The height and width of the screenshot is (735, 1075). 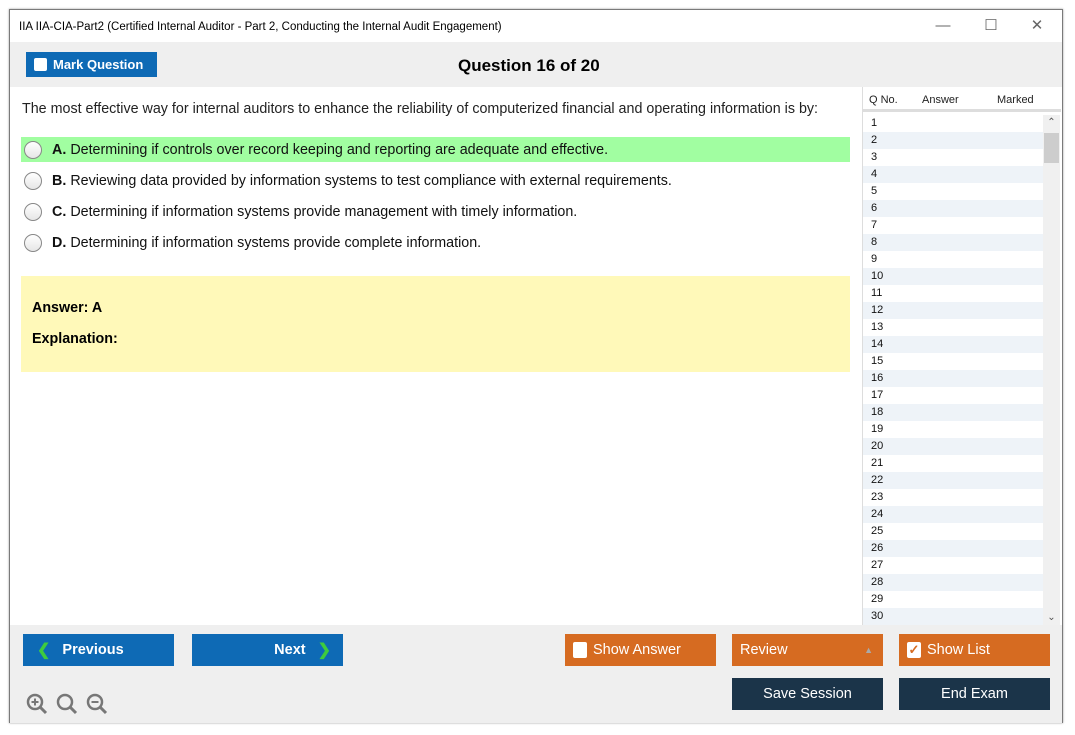 What do you see at coordinates (98, 64) in the screenshot?
I see `mark-question-label: Mark Question` at bounding box center [98, 64].